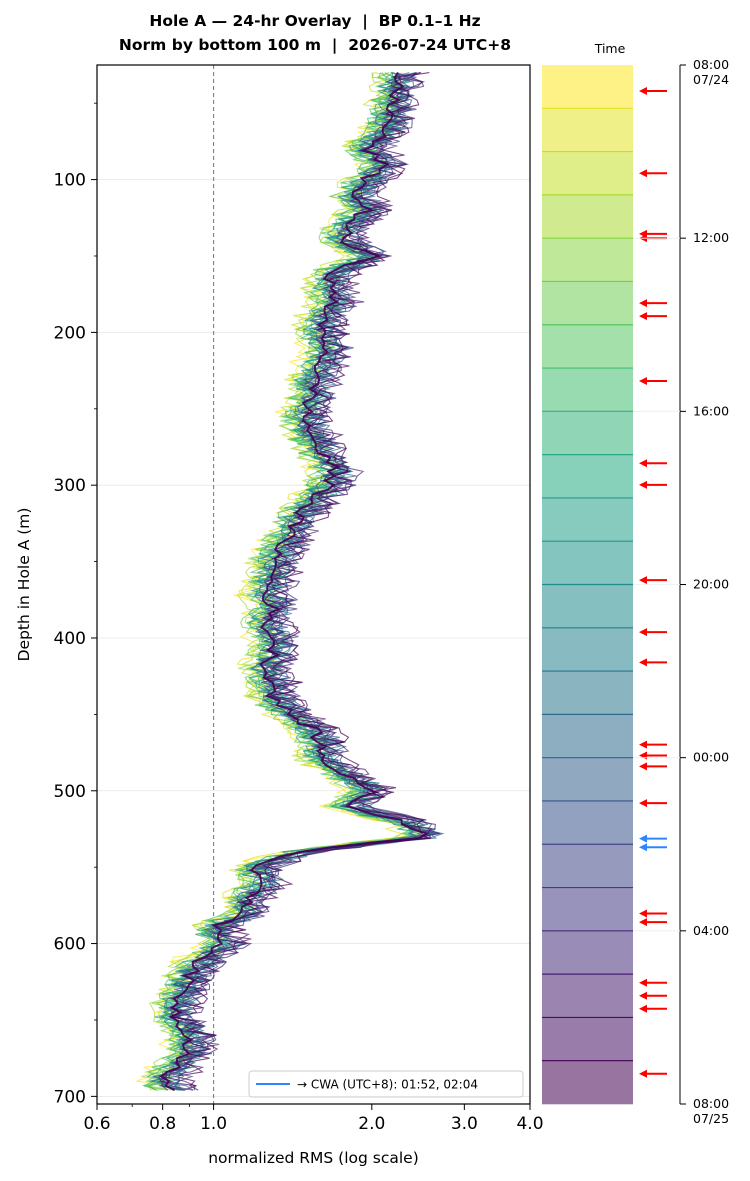 This screenshot has width=750, height=1181. I want to click on colorbar-bins, so click(587, 585).